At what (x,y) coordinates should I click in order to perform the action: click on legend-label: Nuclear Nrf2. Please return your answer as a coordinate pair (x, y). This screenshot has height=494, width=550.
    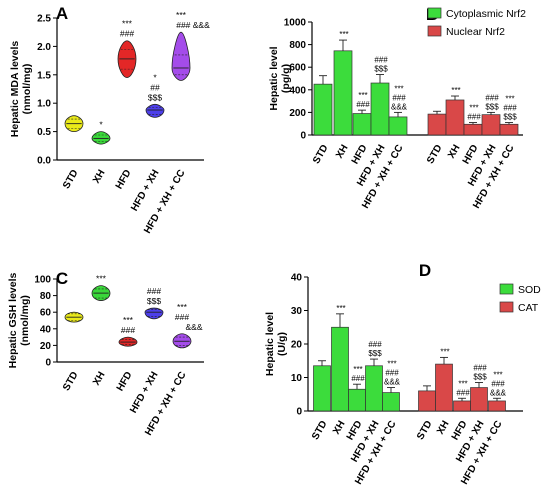
    Looking at the image, I should click on (475, 32).